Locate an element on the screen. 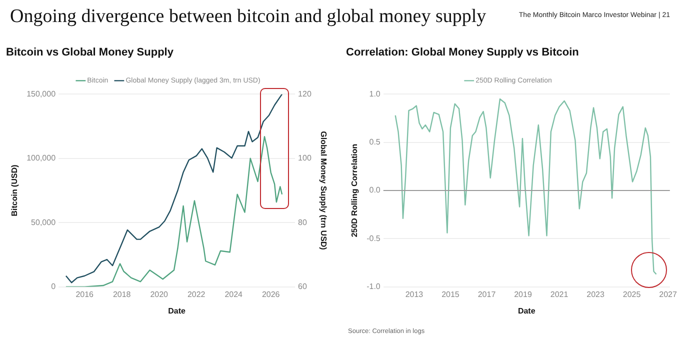 The width and height of the screenshot is (680, 357). y2-tick-label: 60 is located at coordinates (303, 287).